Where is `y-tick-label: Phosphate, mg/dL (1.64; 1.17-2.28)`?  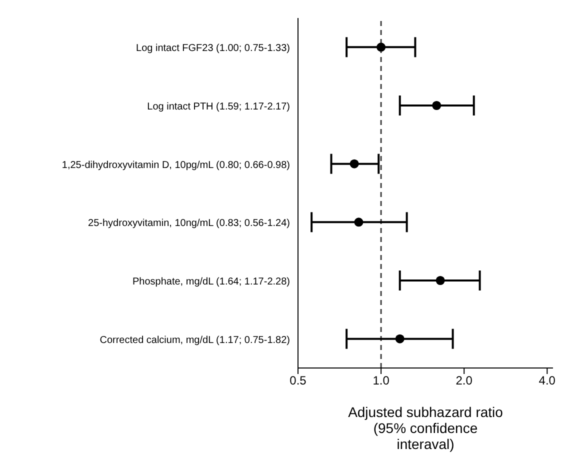 y-tick-label: Phosphate, mg/dL (1.64; 1.17-2.28) is located at coordinates (211, 282).